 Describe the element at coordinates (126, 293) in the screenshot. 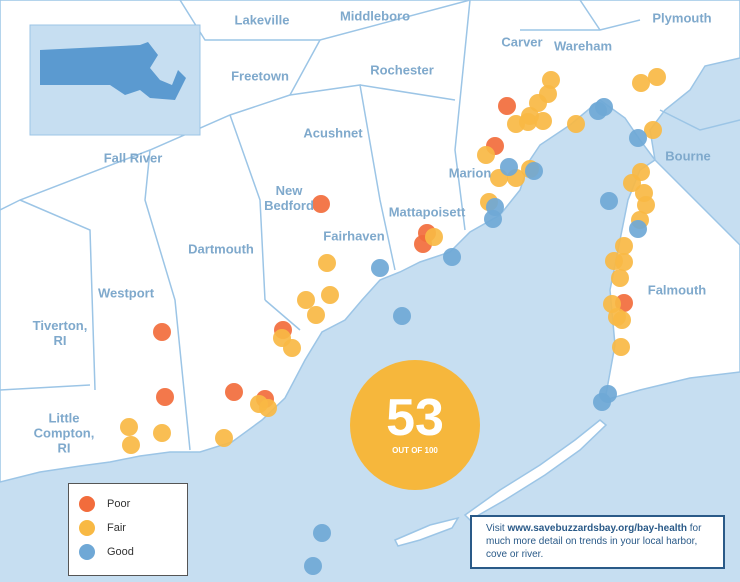

I see `town-label: Westport` at that location.